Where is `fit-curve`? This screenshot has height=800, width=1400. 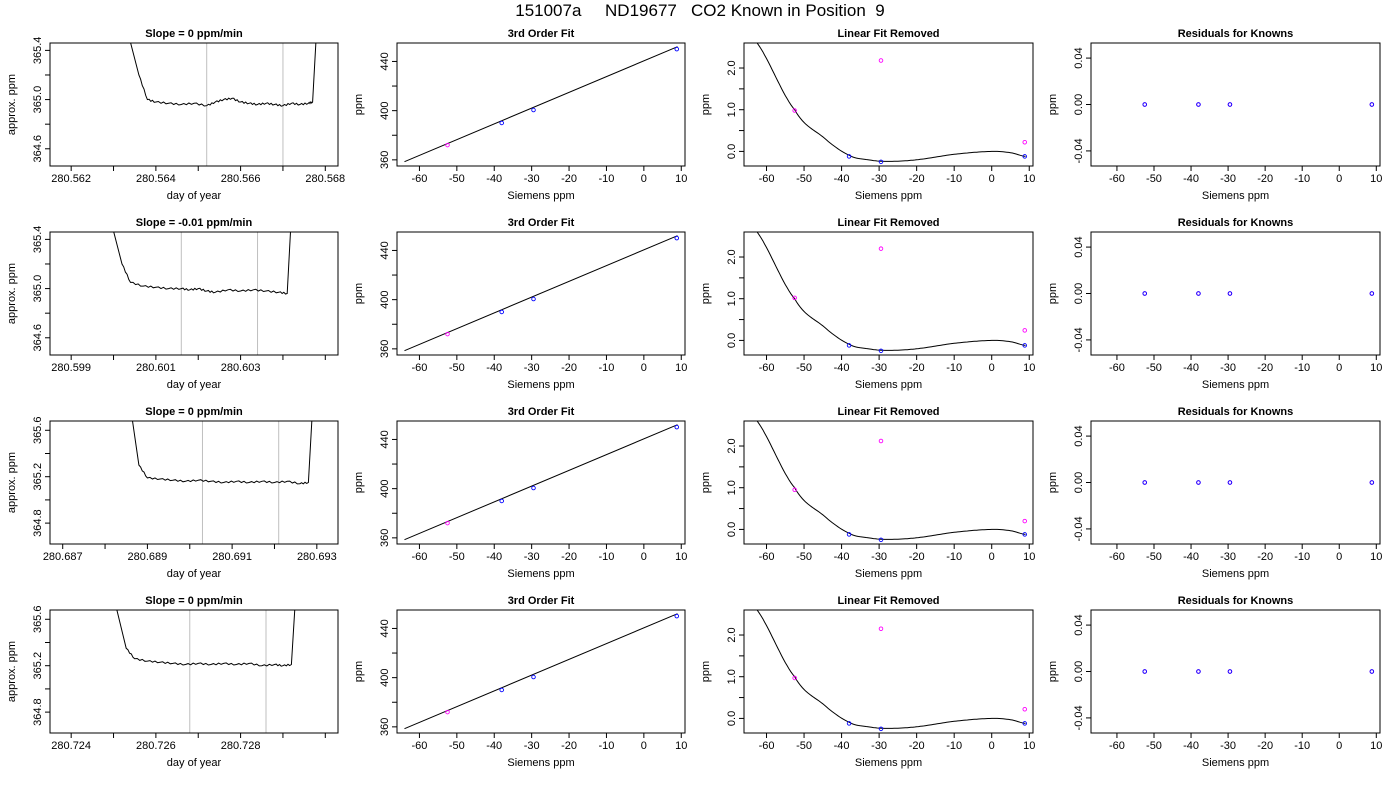
fit-curve is located at coordinates (891, 291).